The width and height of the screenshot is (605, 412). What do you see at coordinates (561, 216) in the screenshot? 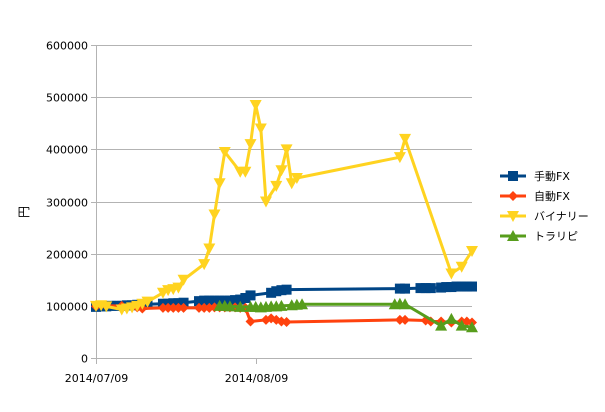
I see `legend-label: バイナリー` at bounding box center [561, 216].